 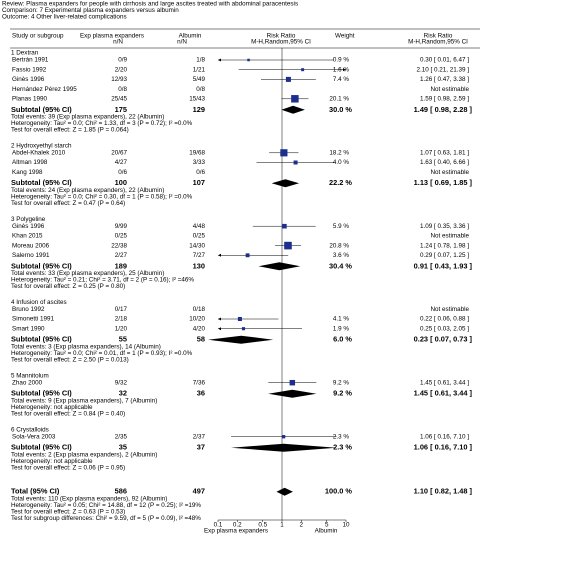 I want to click on x-tick-label: 10, so click(x=346, y=525).